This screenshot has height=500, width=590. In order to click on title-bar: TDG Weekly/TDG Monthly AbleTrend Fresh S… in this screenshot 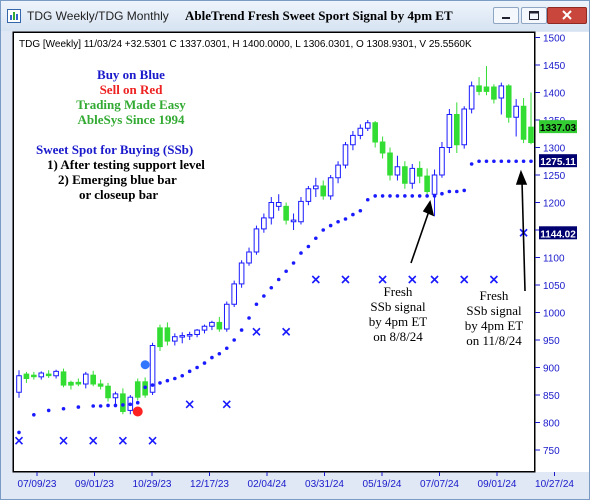, I will do `click(295, 16)`.